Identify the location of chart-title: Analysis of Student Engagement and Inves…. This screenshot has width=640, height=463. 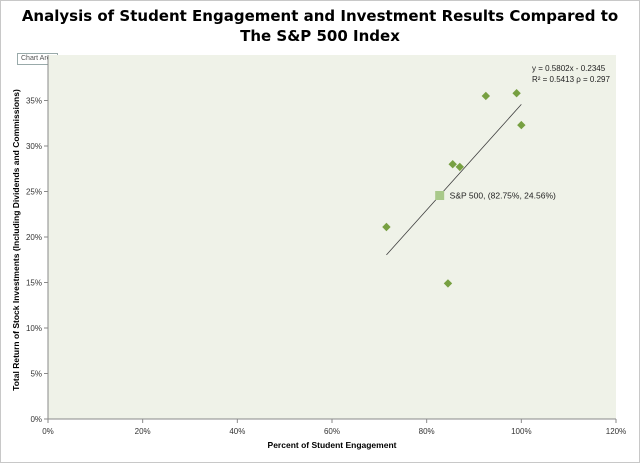
(320, 26).